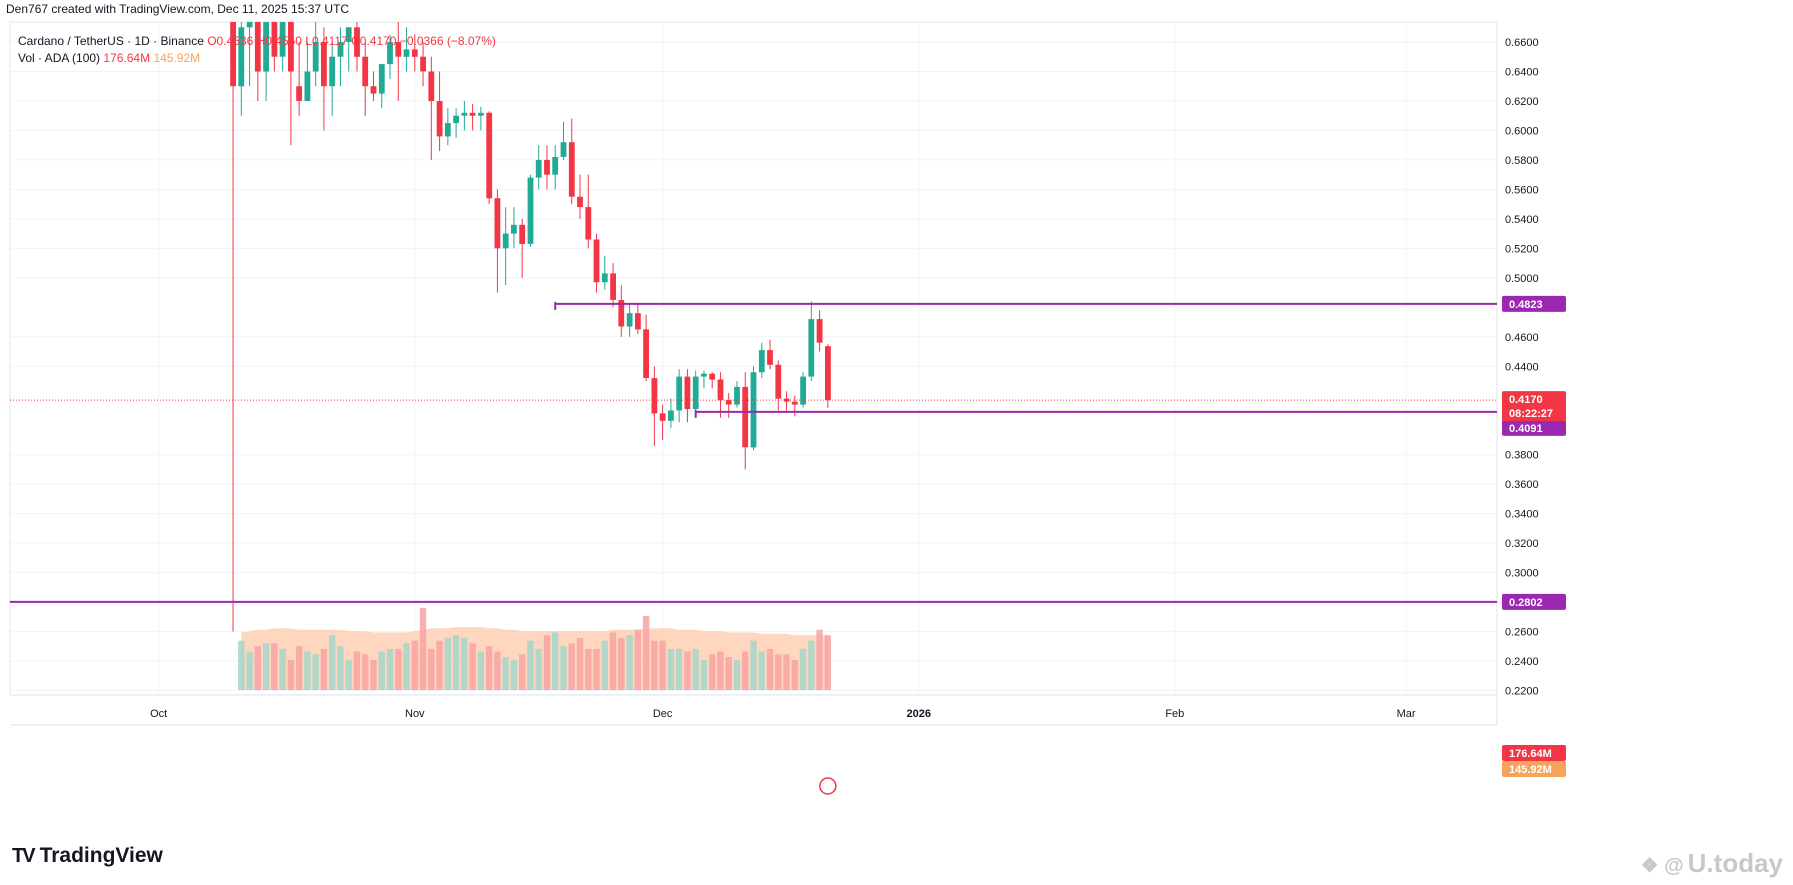 The image size is (1793, 885). Describe the element at coordinates (1522, 662) in the screenshot. I see `y-tick-label: 0.2400` at that location.